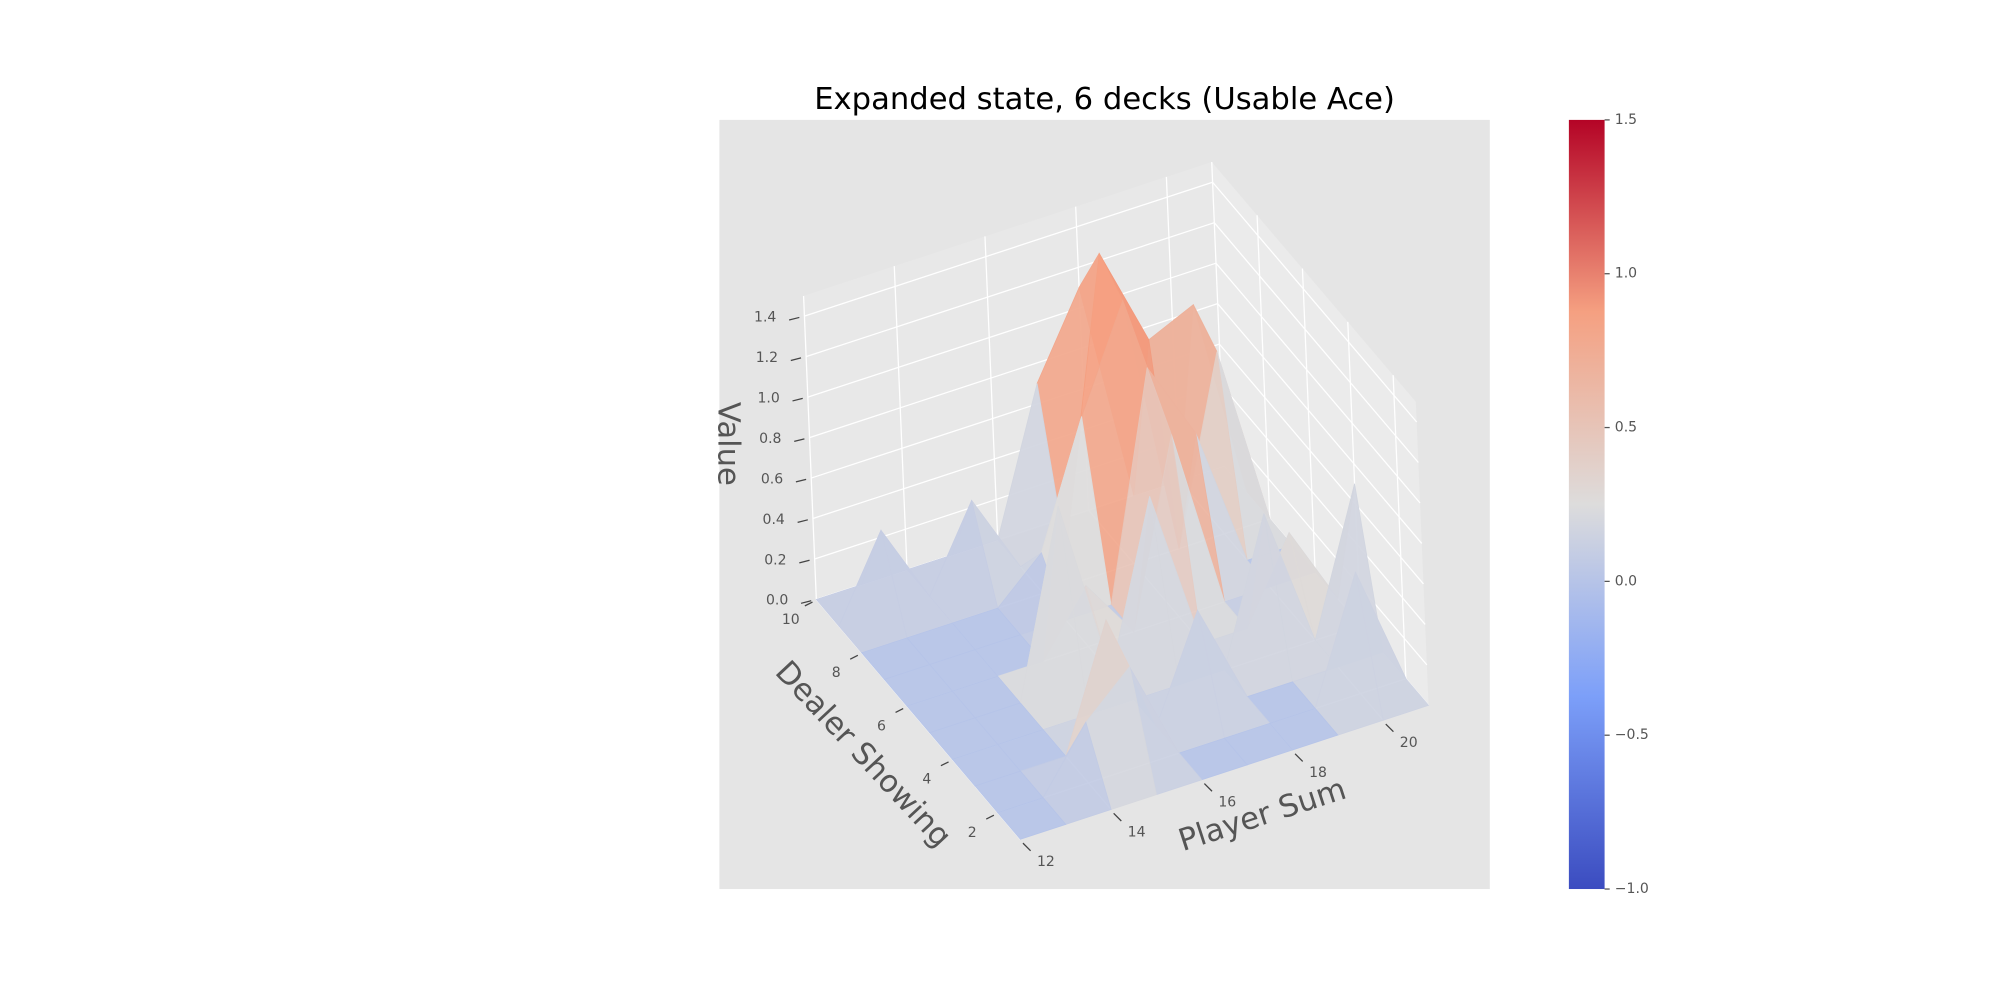  I want to click on z-tick-label: 1.4, so click(765, 317).